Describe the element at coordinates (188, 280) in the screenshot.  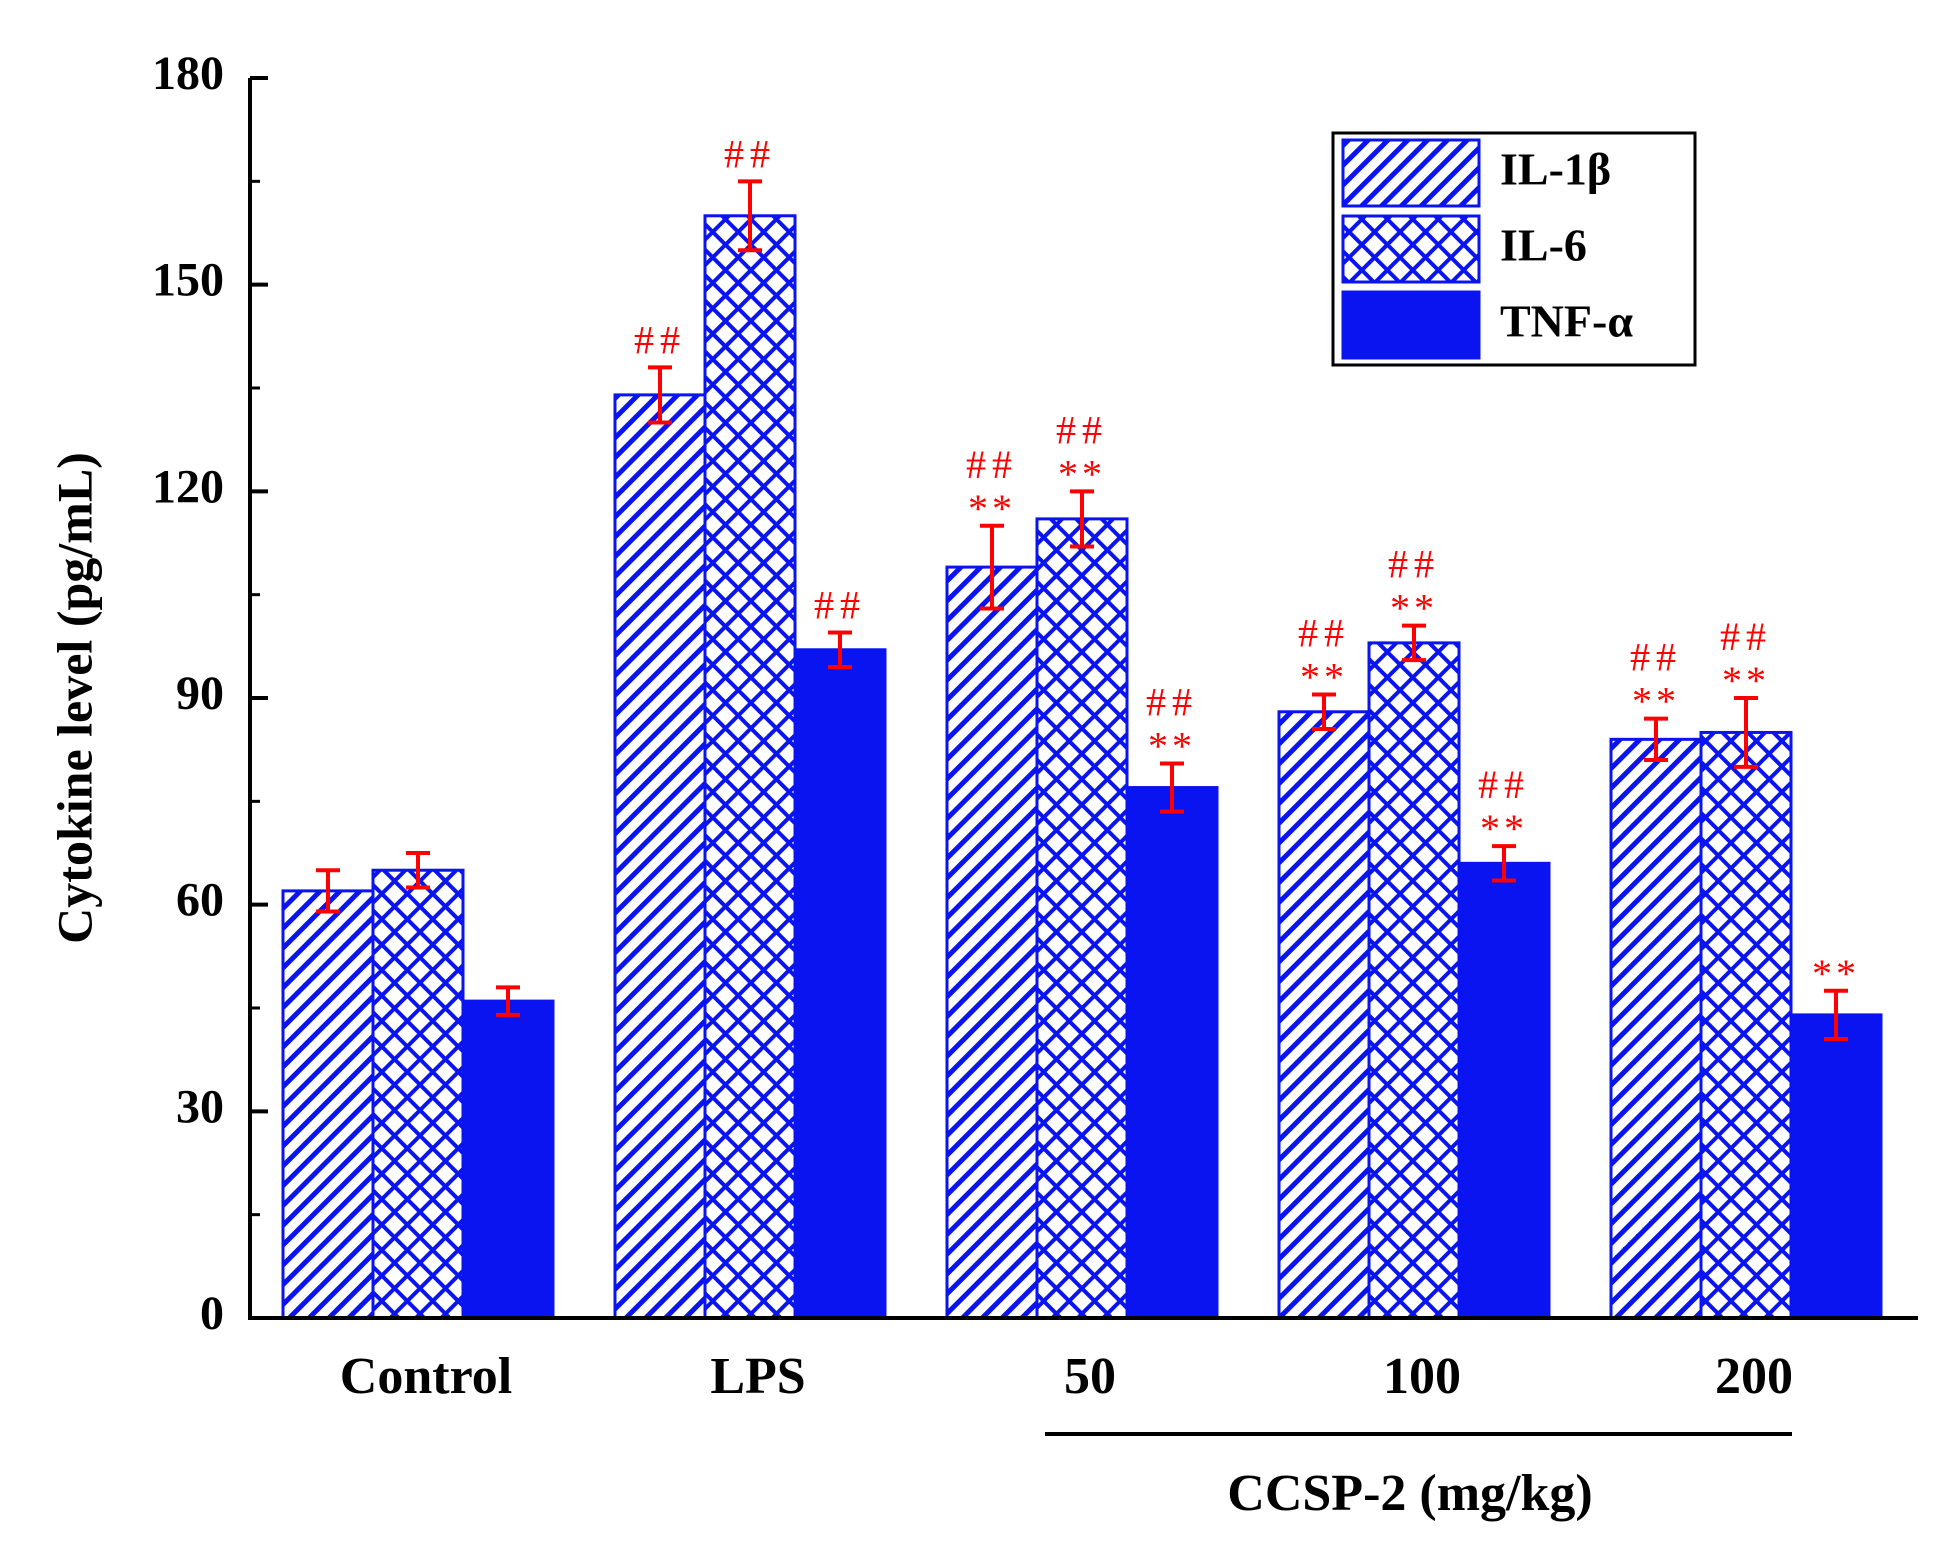
I see `y-tick-label: 150` at that location.